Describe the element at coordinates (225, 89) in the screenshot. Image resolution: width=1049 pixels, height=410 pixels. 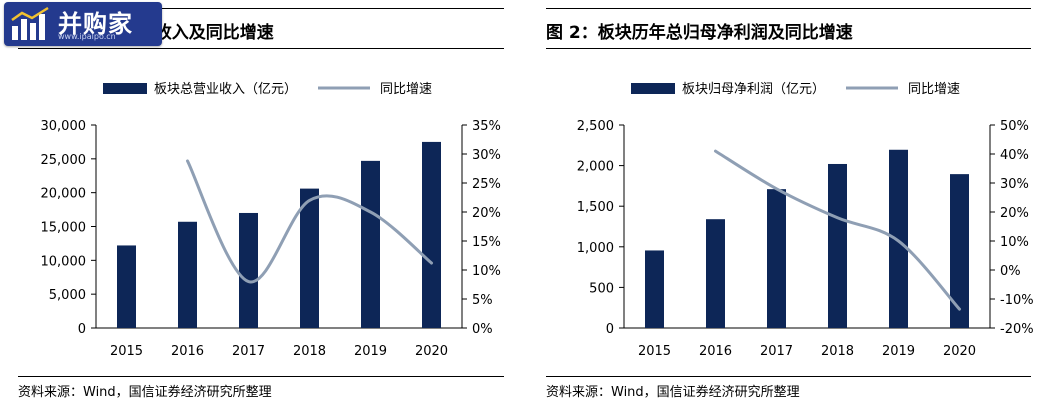
I see `legend-bar-label: 板块总营业收入（亿元）` at that location.